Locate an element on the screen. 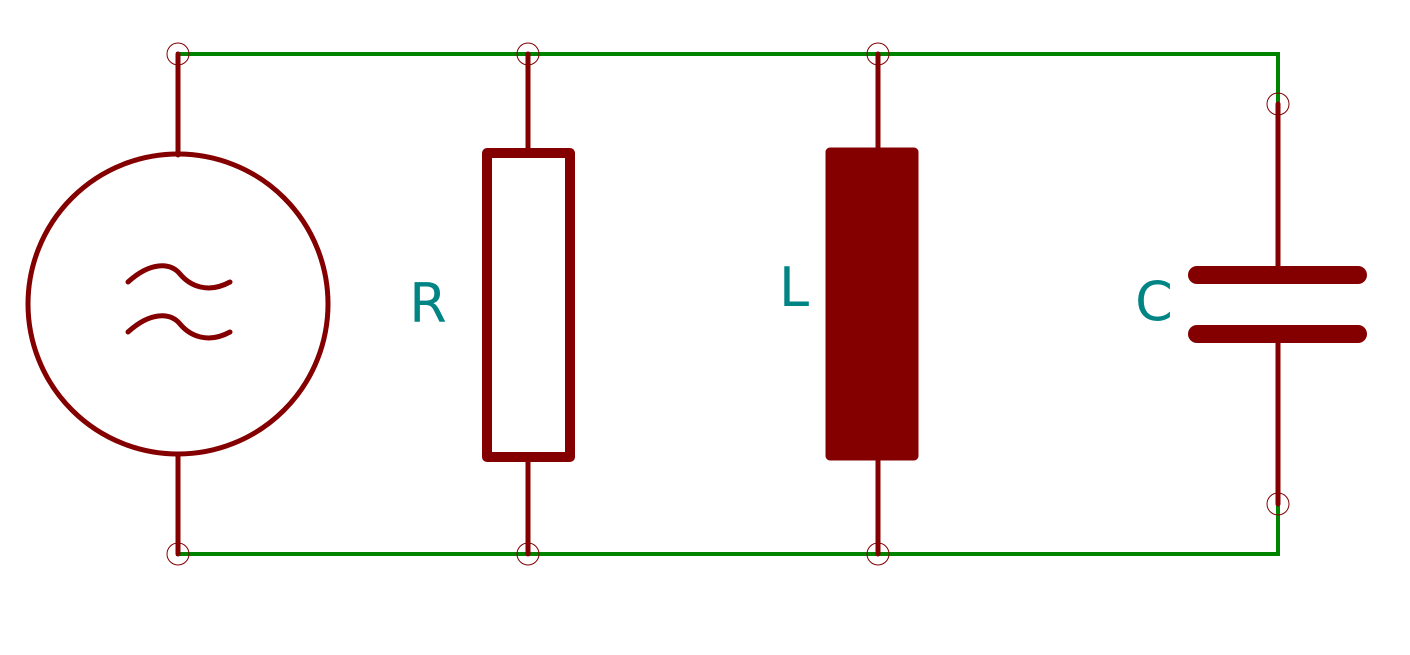 Image resolution: width=1410 pixels, height=655 pixels. ac-source-circle is located at coordinates (178, 304).